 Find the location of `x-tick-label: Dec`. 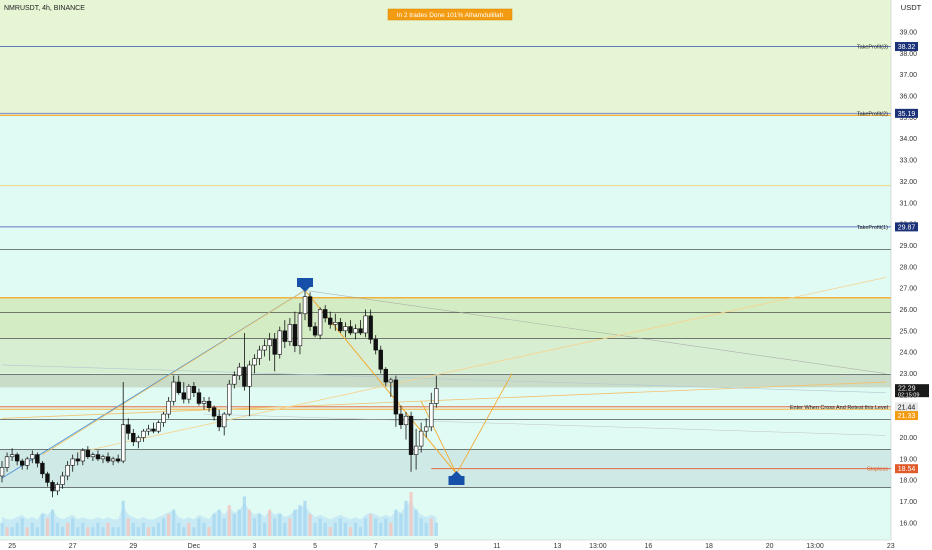

x-tick-label: Dec is located at coordinates (194, 546).